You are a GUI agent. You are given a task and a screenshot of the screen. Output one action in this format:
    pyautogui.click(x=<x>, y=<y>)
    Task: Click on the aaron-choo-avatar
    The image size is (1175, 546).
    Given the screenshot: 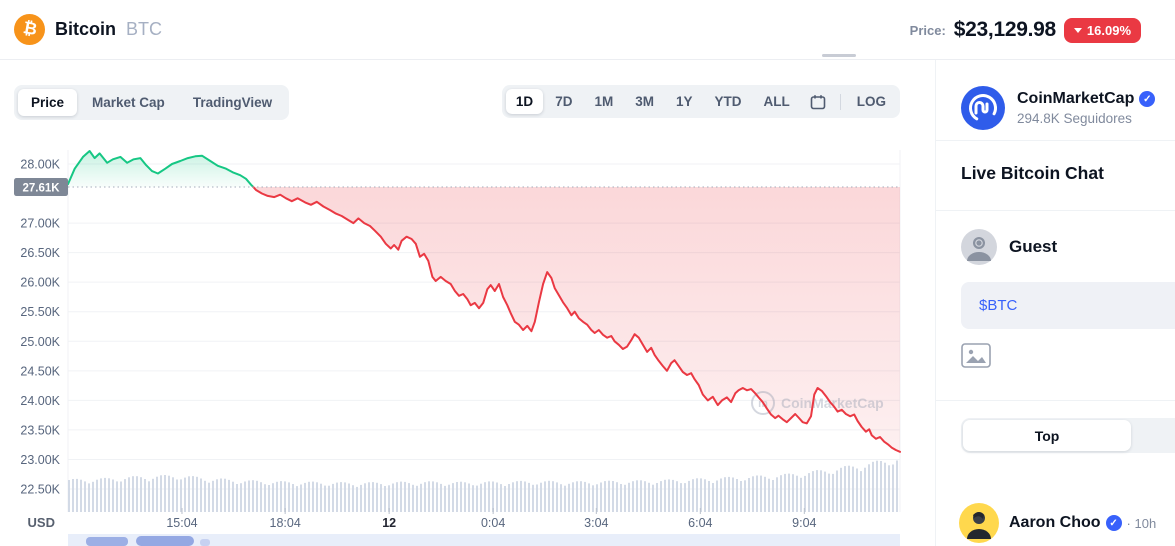 What is the action you would take?
    pyautogui.click(x=979, y=523)
    